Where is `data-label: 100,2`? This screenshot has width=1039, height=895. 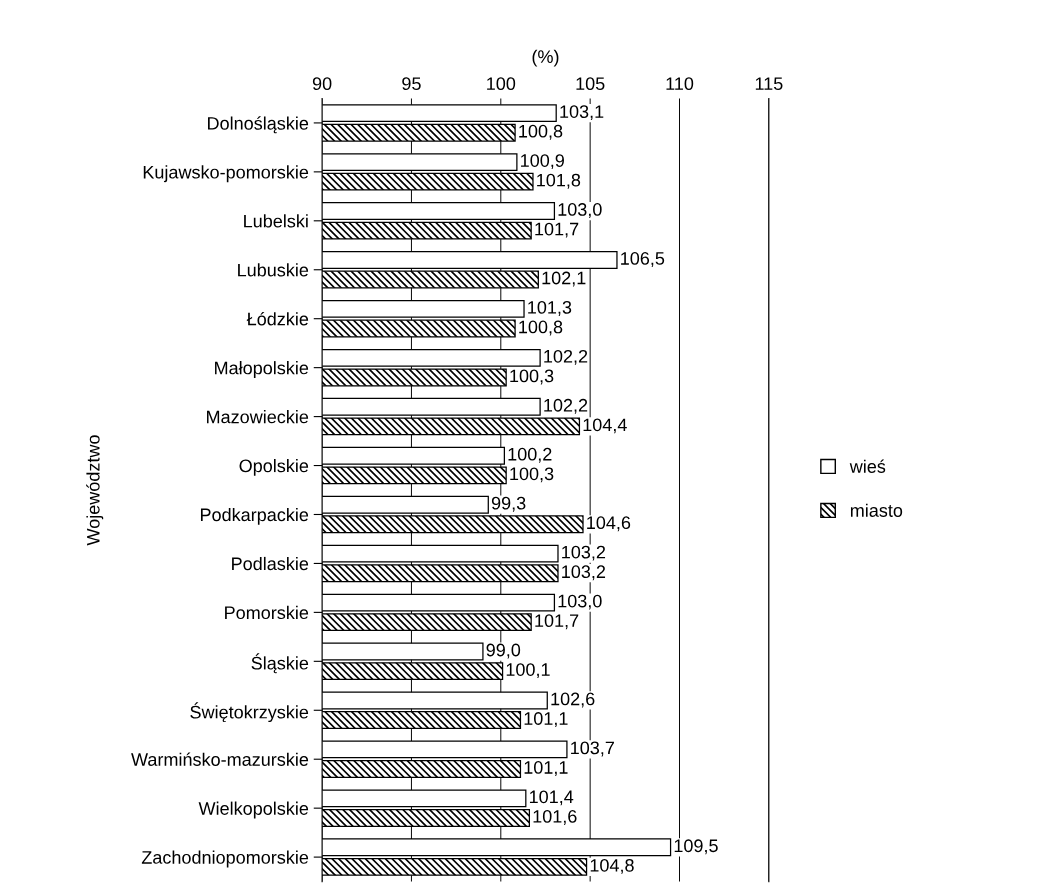
data-label: 100,2 is located at coordinates (530, 455).